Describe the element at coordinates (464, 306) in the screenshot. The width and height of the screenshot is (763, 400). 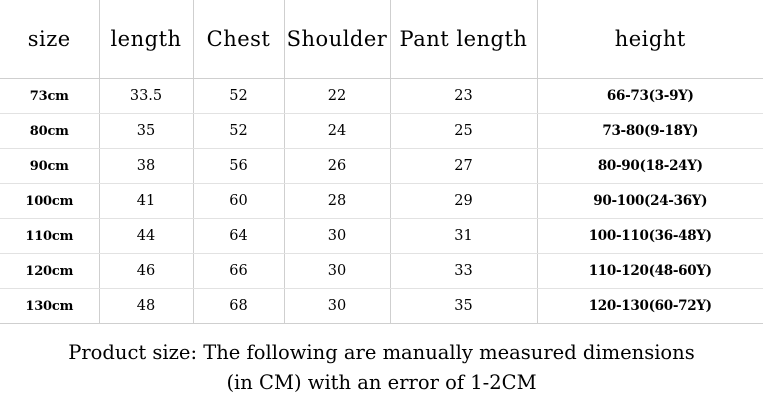
I see `cell-pant-length: 35` at that location.